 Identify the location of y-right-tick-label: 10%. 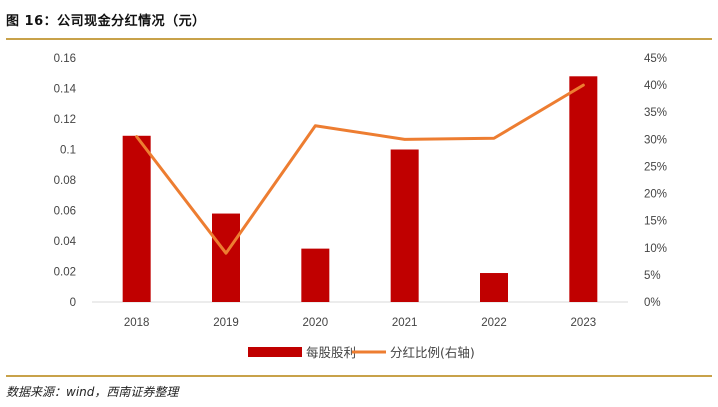
(655, 249).